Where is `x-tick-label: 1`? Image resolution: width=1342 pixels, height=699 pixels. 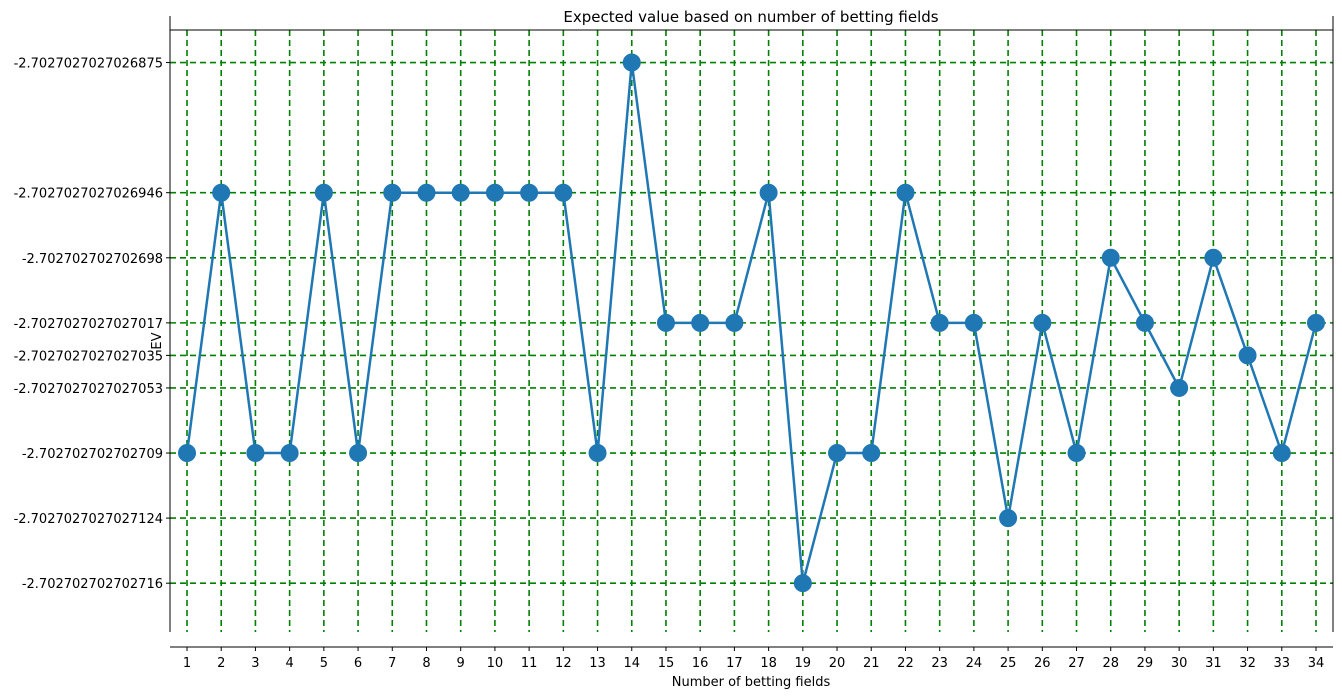
x-tick-label: 1 is located at coordinates (187, 663).